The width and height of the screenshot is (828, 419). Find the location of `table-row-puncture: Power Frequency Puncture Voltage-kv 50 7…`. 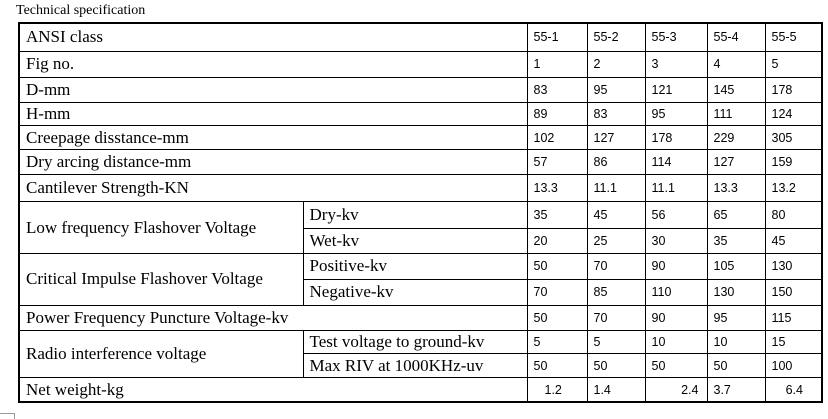

table-row-puncture: Power Frequency Puncture Voltage-kv 50 7… is located at coordinates (420, 318).